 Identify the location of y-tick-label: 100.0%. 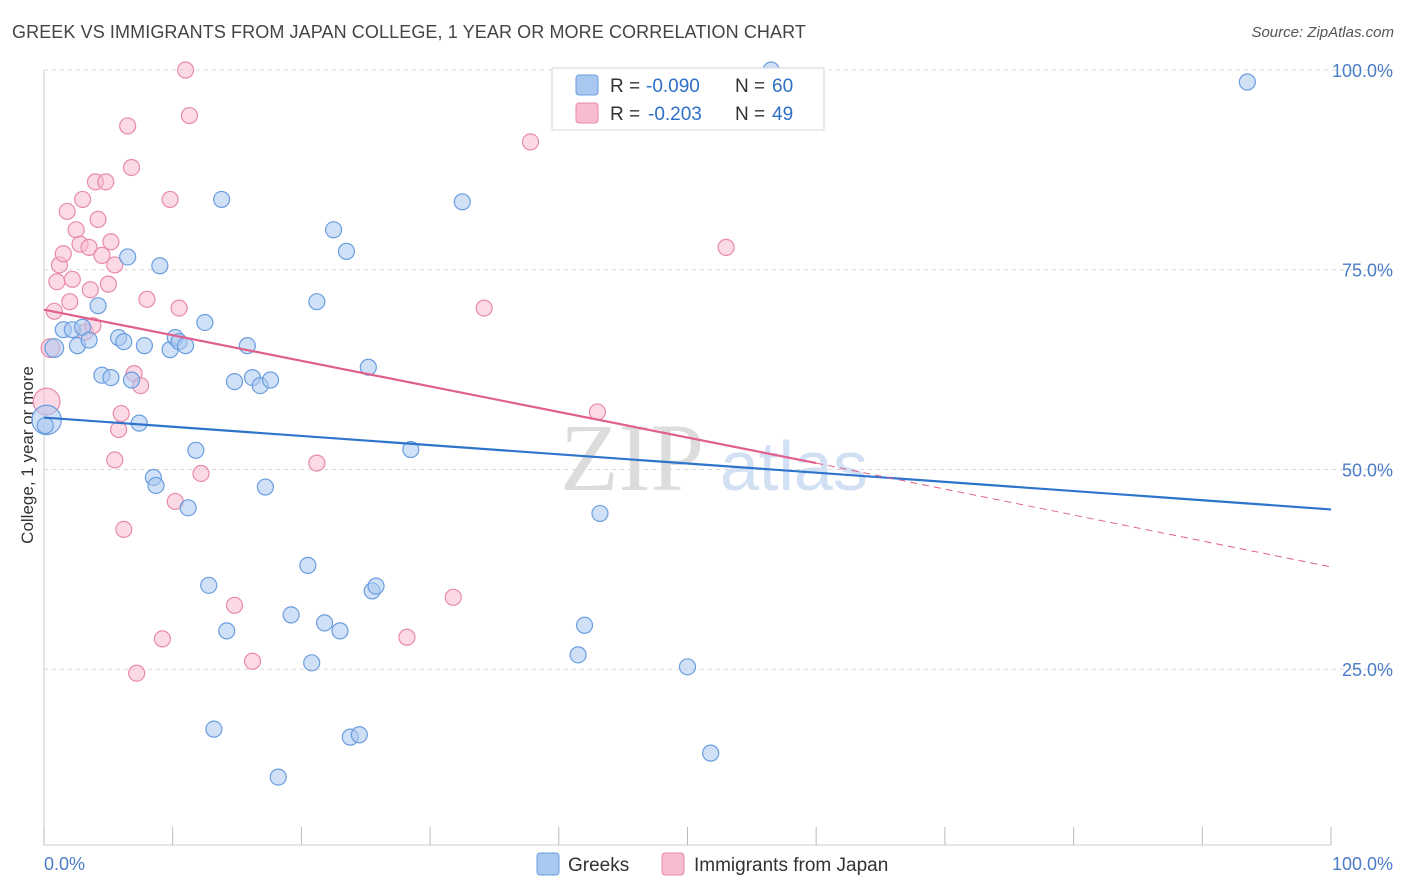
(1362, 71).